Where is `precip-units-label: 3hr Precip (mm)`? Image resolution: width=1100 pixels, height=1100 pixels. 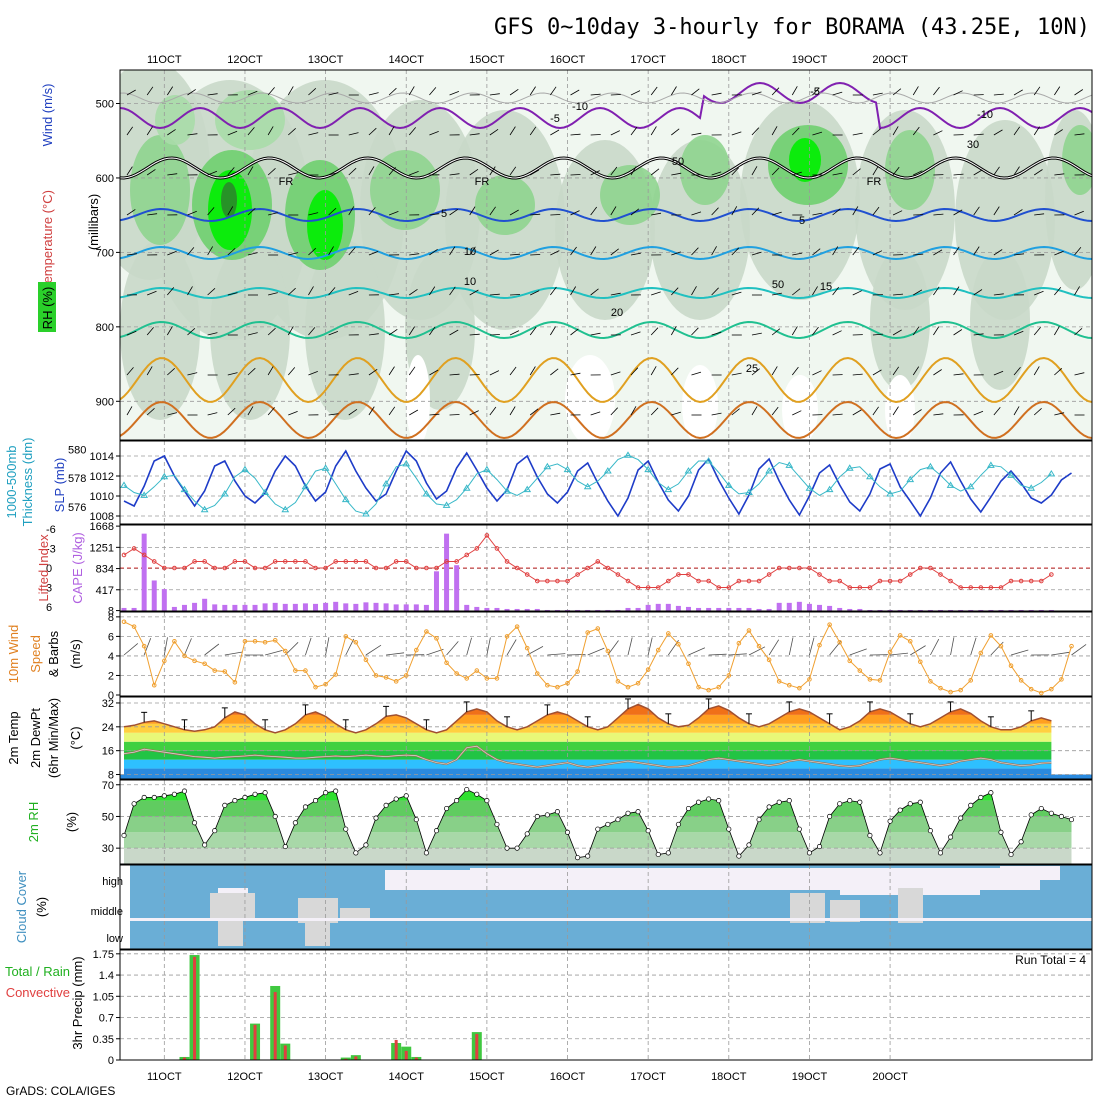
precip-units-label: 3hr Precip (mm) is located at coordinates (77, 1002).